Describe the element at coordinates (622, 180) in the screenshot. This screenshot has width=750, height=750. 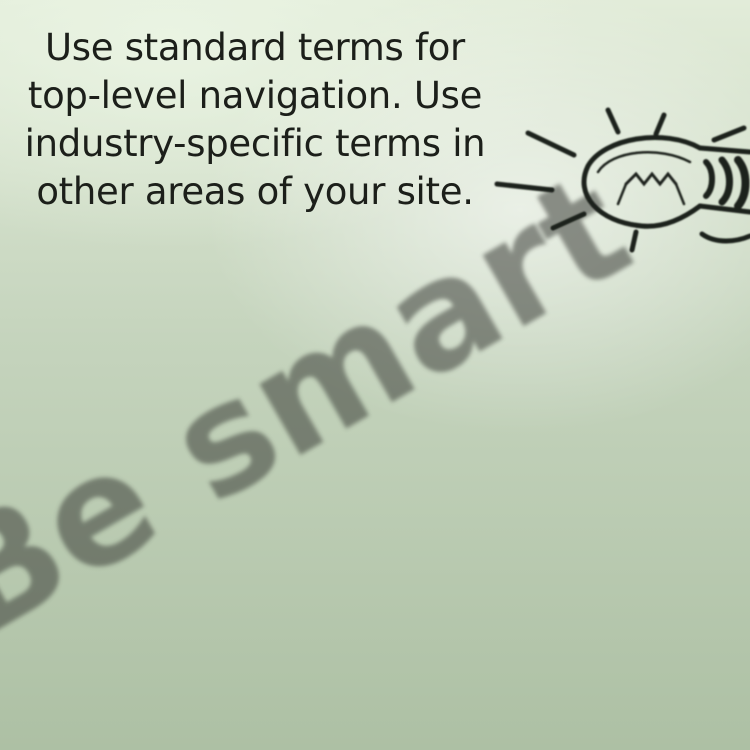
I see `lightbulb-icon` at that location.